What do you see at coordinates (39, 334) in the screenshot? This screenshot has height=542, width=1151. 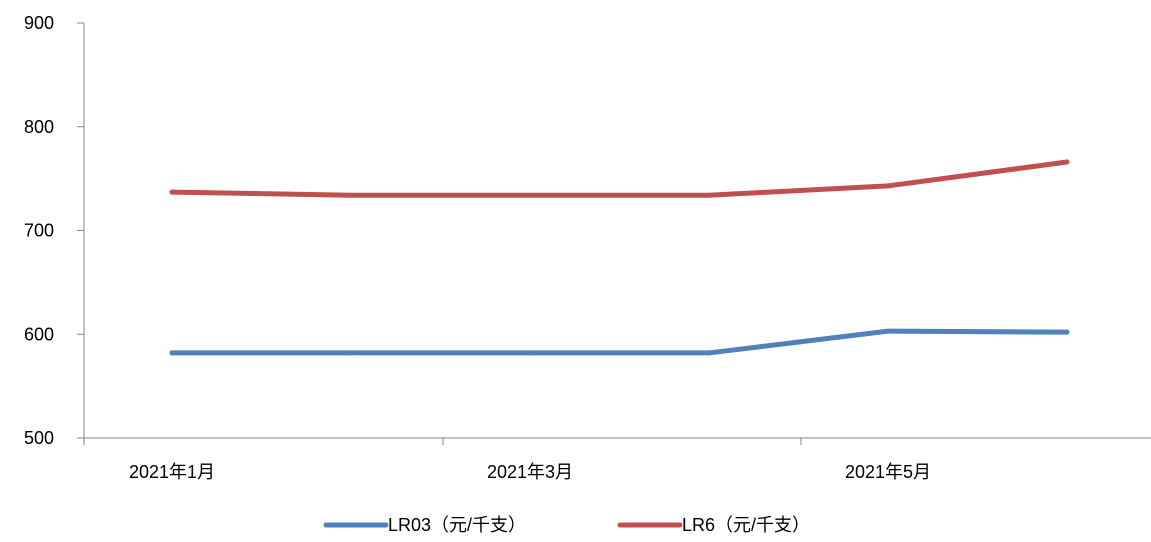 I see `y-tick-label: 600` at bounding box center [39, 334].